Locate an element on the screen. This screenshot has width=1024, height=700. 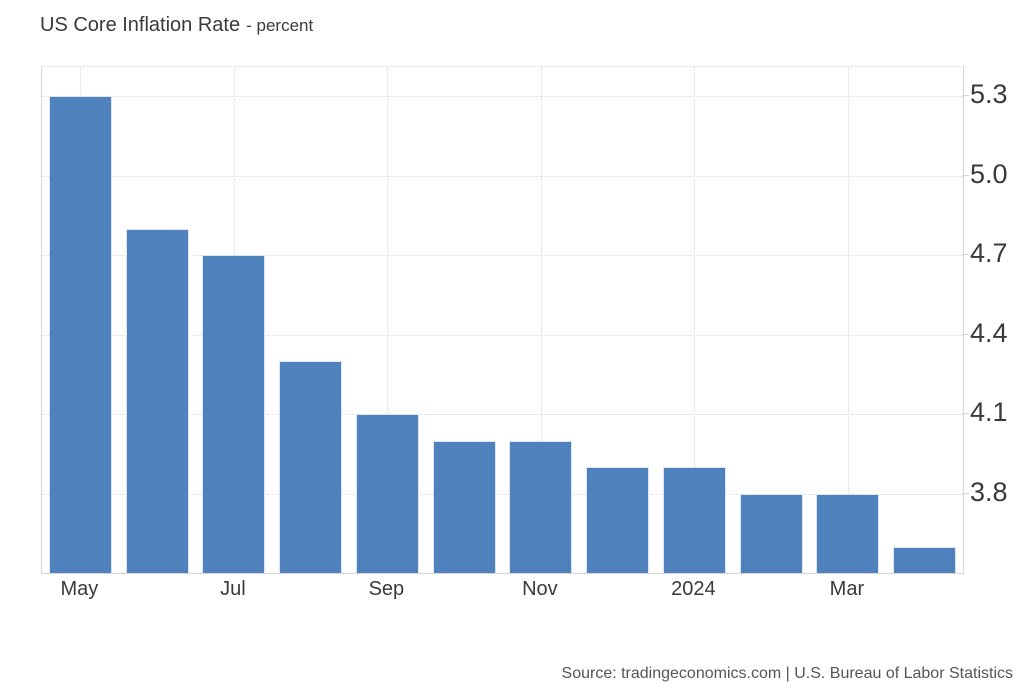
bar-oct-2023 is located at coordinates (464, 506).